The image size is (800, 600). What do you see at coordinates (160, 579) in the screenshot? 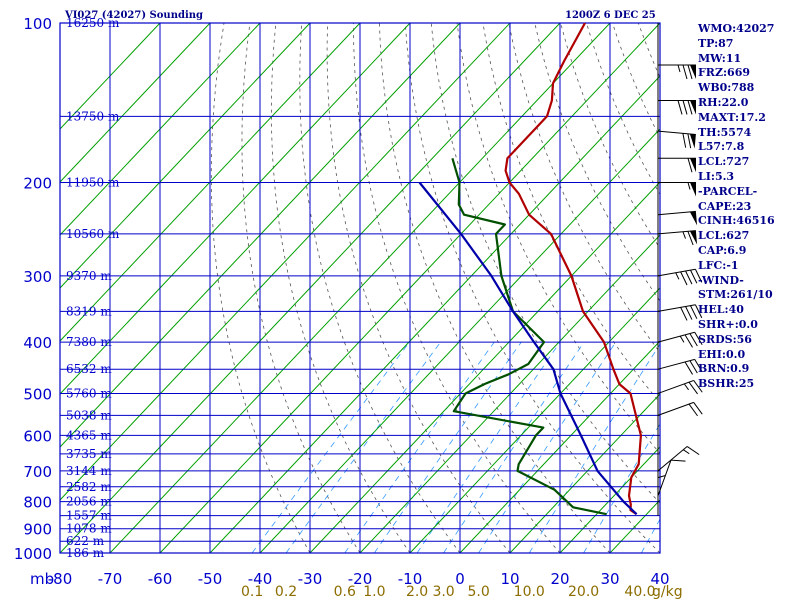
I see `temp-tick-label: -60` at bounding box center [160, 579].